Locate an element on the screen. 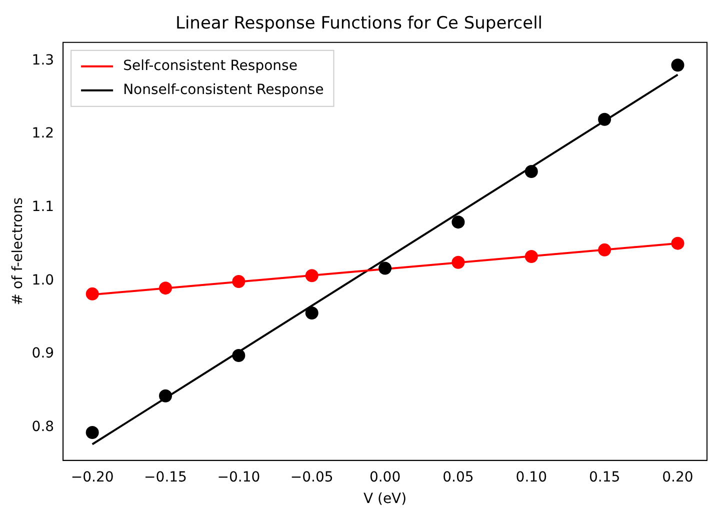  y-tick-label: 0.9 is located at coordinates (43, 354).